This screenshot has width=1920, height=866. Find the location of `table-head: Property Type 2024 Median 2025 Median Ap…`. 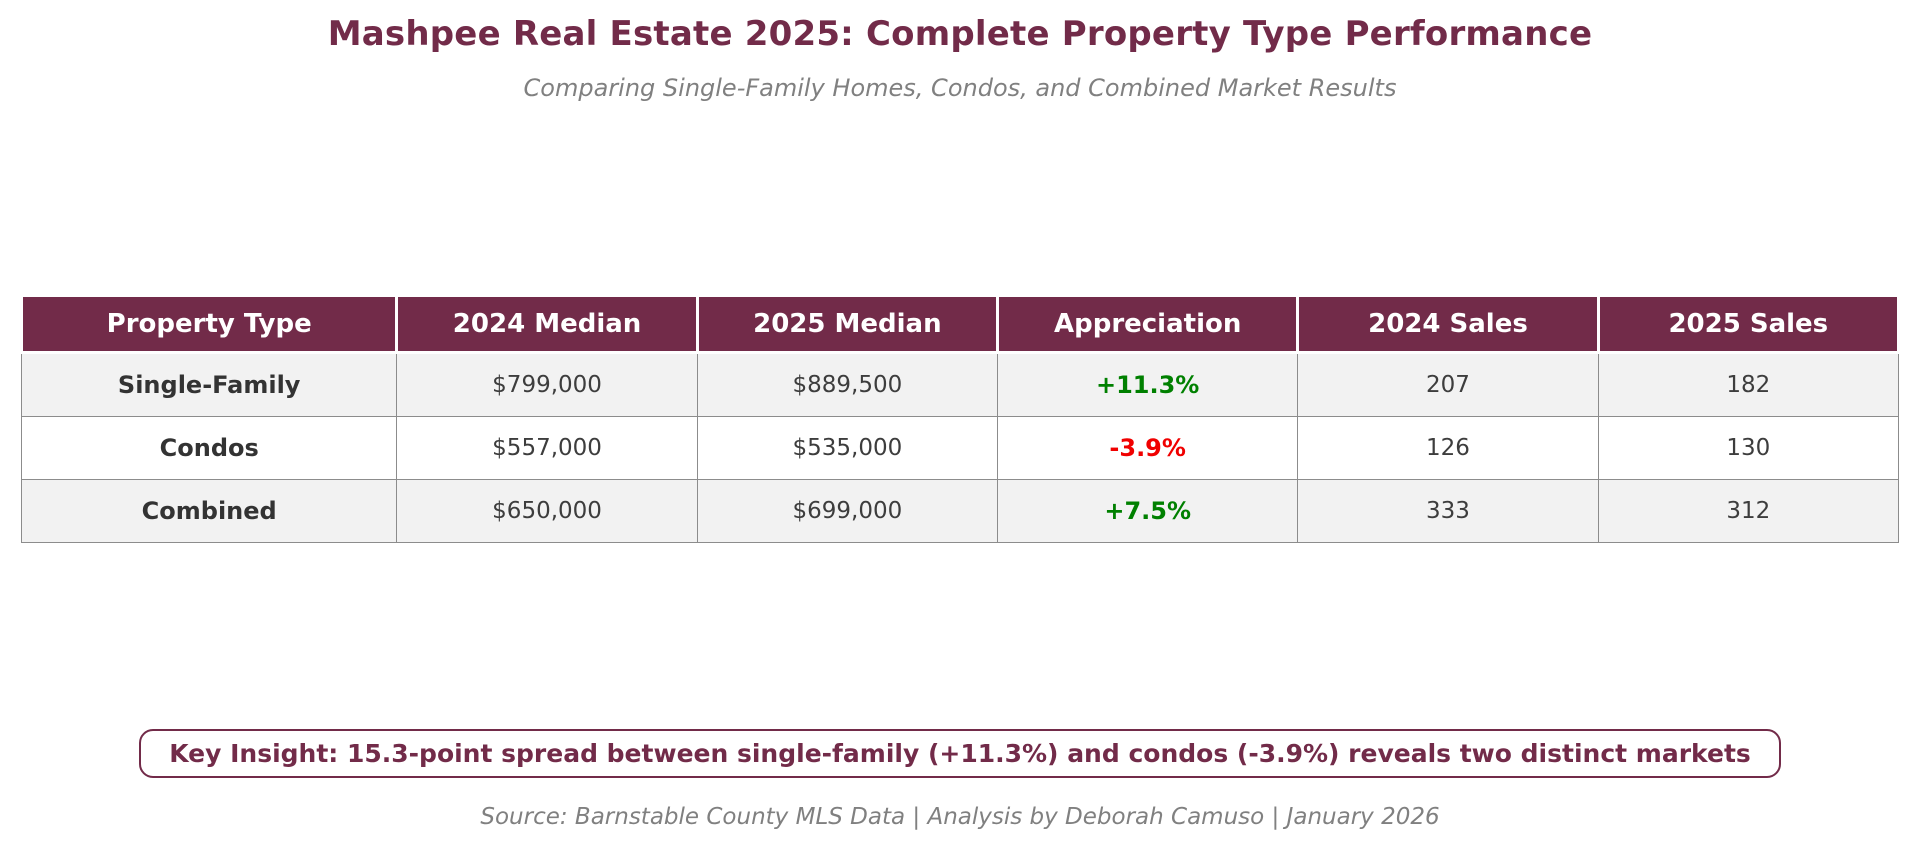

table-head: Property Type 2024 Median 2025 Median Ap… is located at coordinates (960, 324).